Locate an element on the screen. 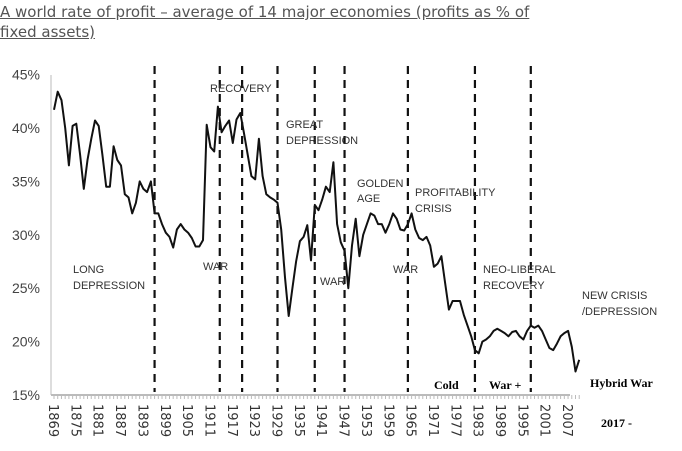 This screenshot has width=682, height=451. x-tick-label: 1953 is located at coordinates (365, 420).